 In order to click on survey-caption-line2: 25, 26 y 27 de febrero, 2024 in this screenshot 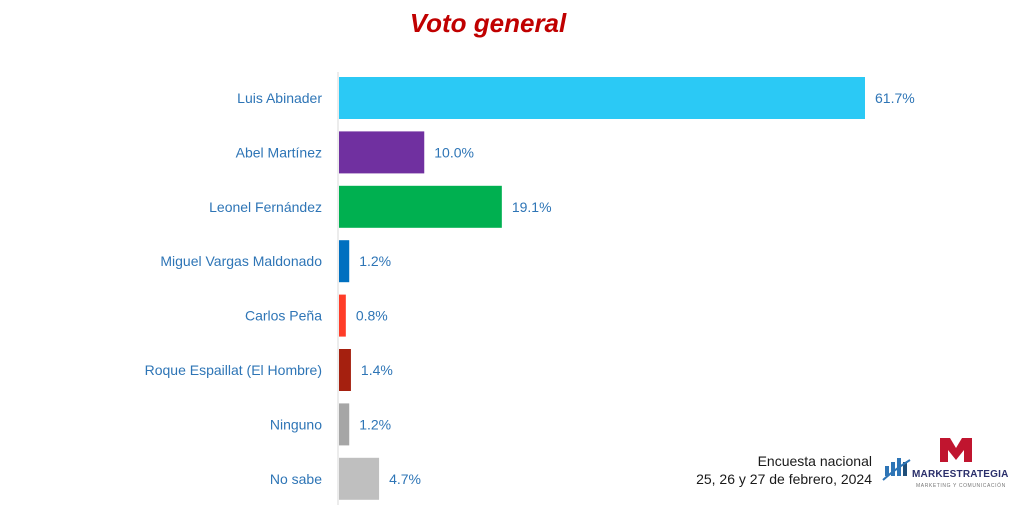, I will do `click(784, 479)`.